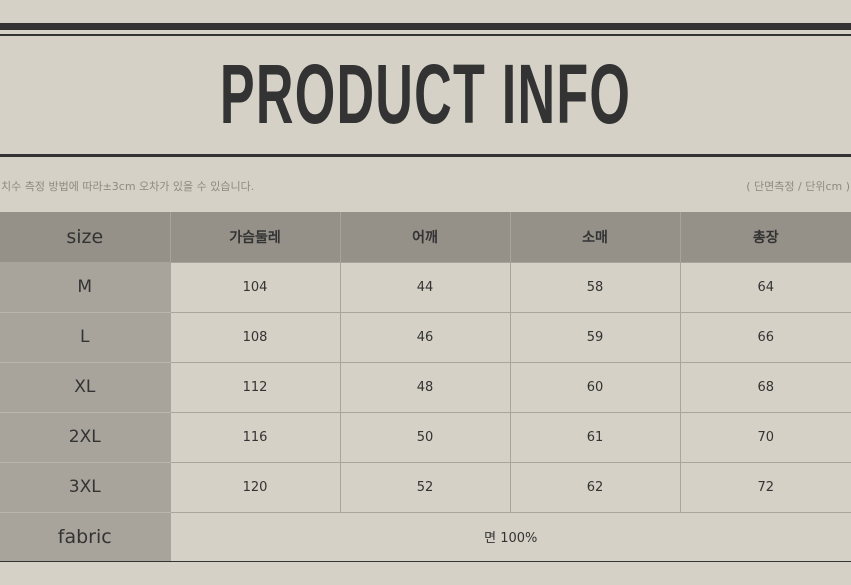 Image resolution: width=851 pixels, height=585 pixels. I want to click on cell-sleeve: 60, so click(595, 387).